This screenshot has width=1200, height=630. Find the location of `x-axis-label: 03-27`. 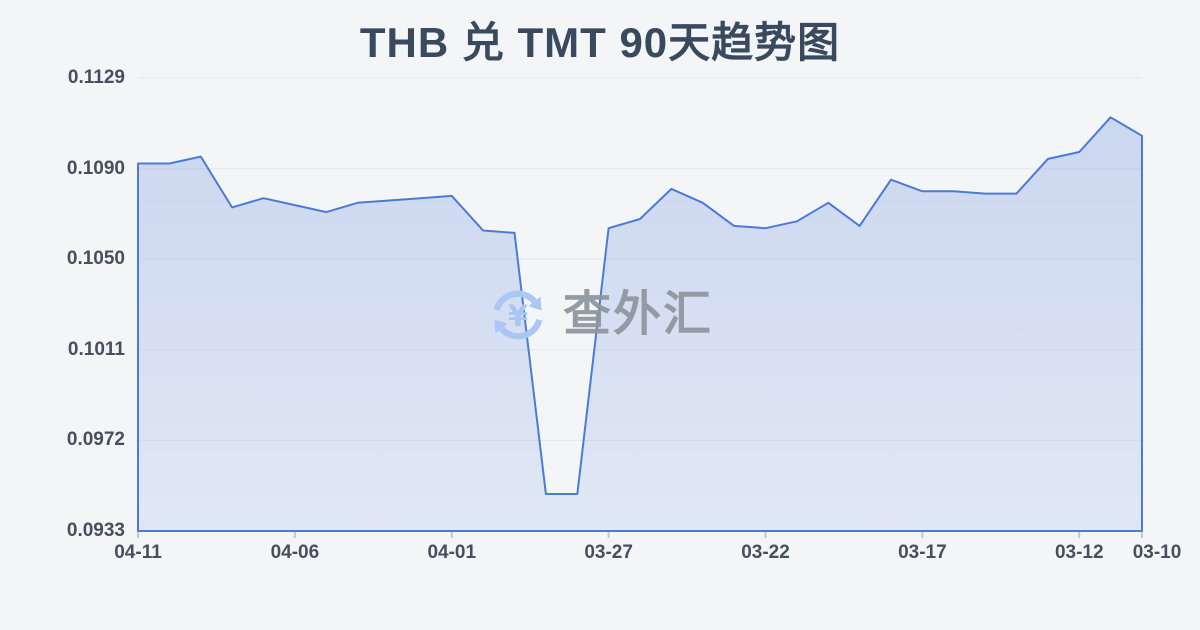

x-axis-label: 03-27 is located at coordinates (608, 552).